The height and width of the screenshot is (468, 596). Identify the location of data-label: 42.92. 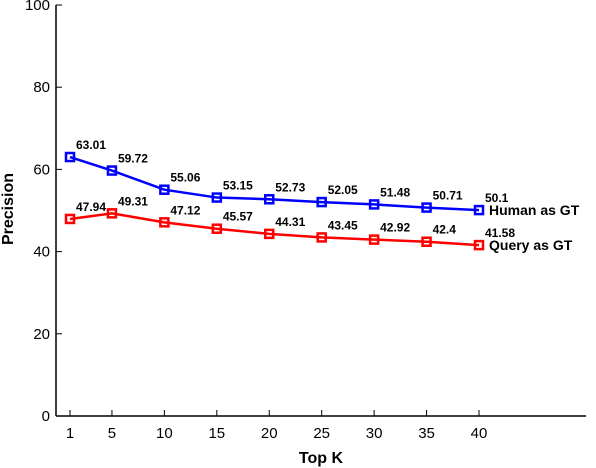
(395, 228).